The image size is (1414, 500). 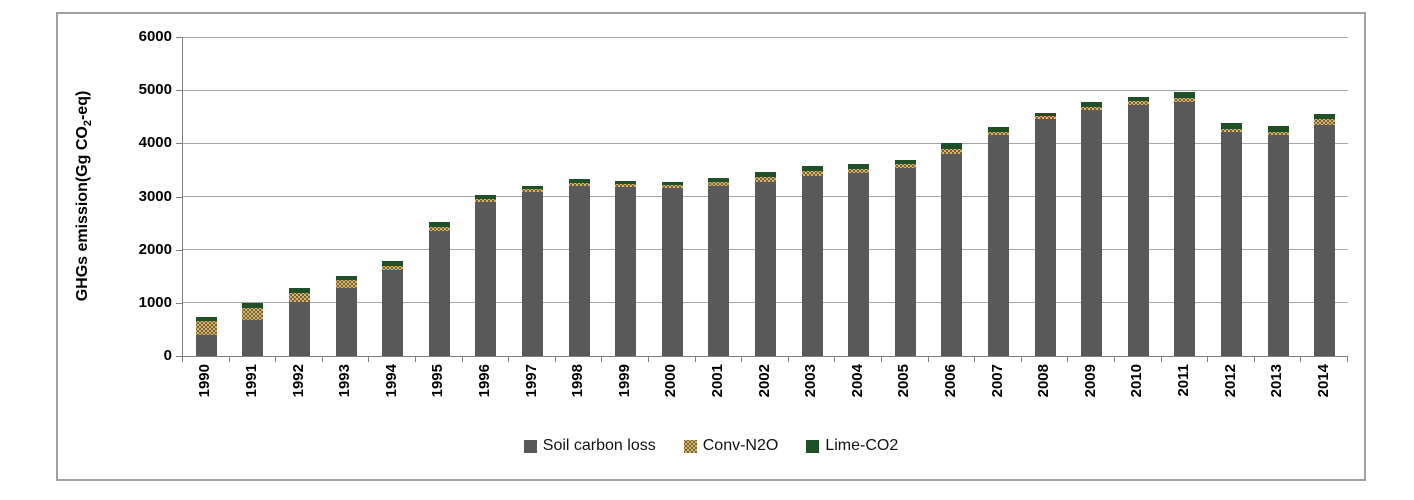 What do you see at coordinates (765, 174) in the screenshot?
I see `bar-segment-2002-lime-co2` at bounding box center [765, 174].